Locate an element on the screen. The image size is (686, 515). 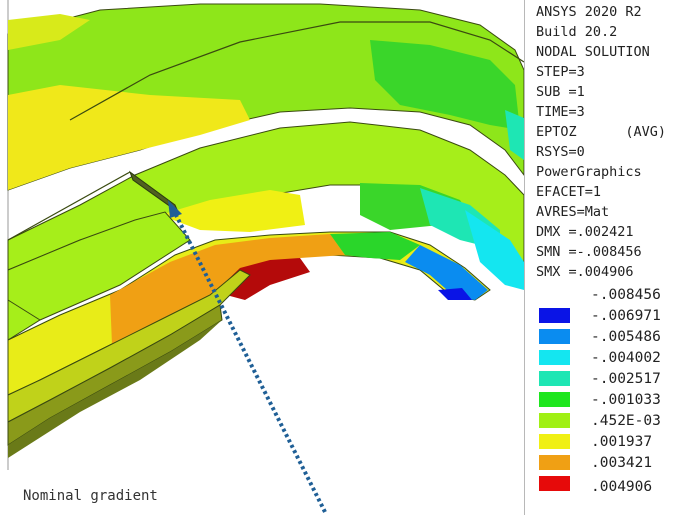
patch-dark-blue-min is located at coordinates (455, 294).